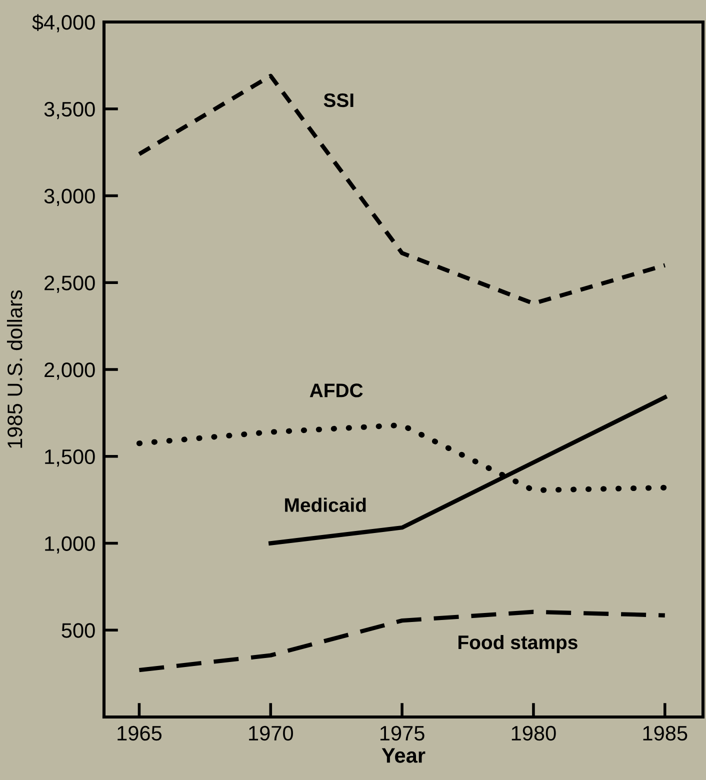 The width and height of the screenshot is (706, 780). I want to click on series-label: SSI, so click(339, 100).